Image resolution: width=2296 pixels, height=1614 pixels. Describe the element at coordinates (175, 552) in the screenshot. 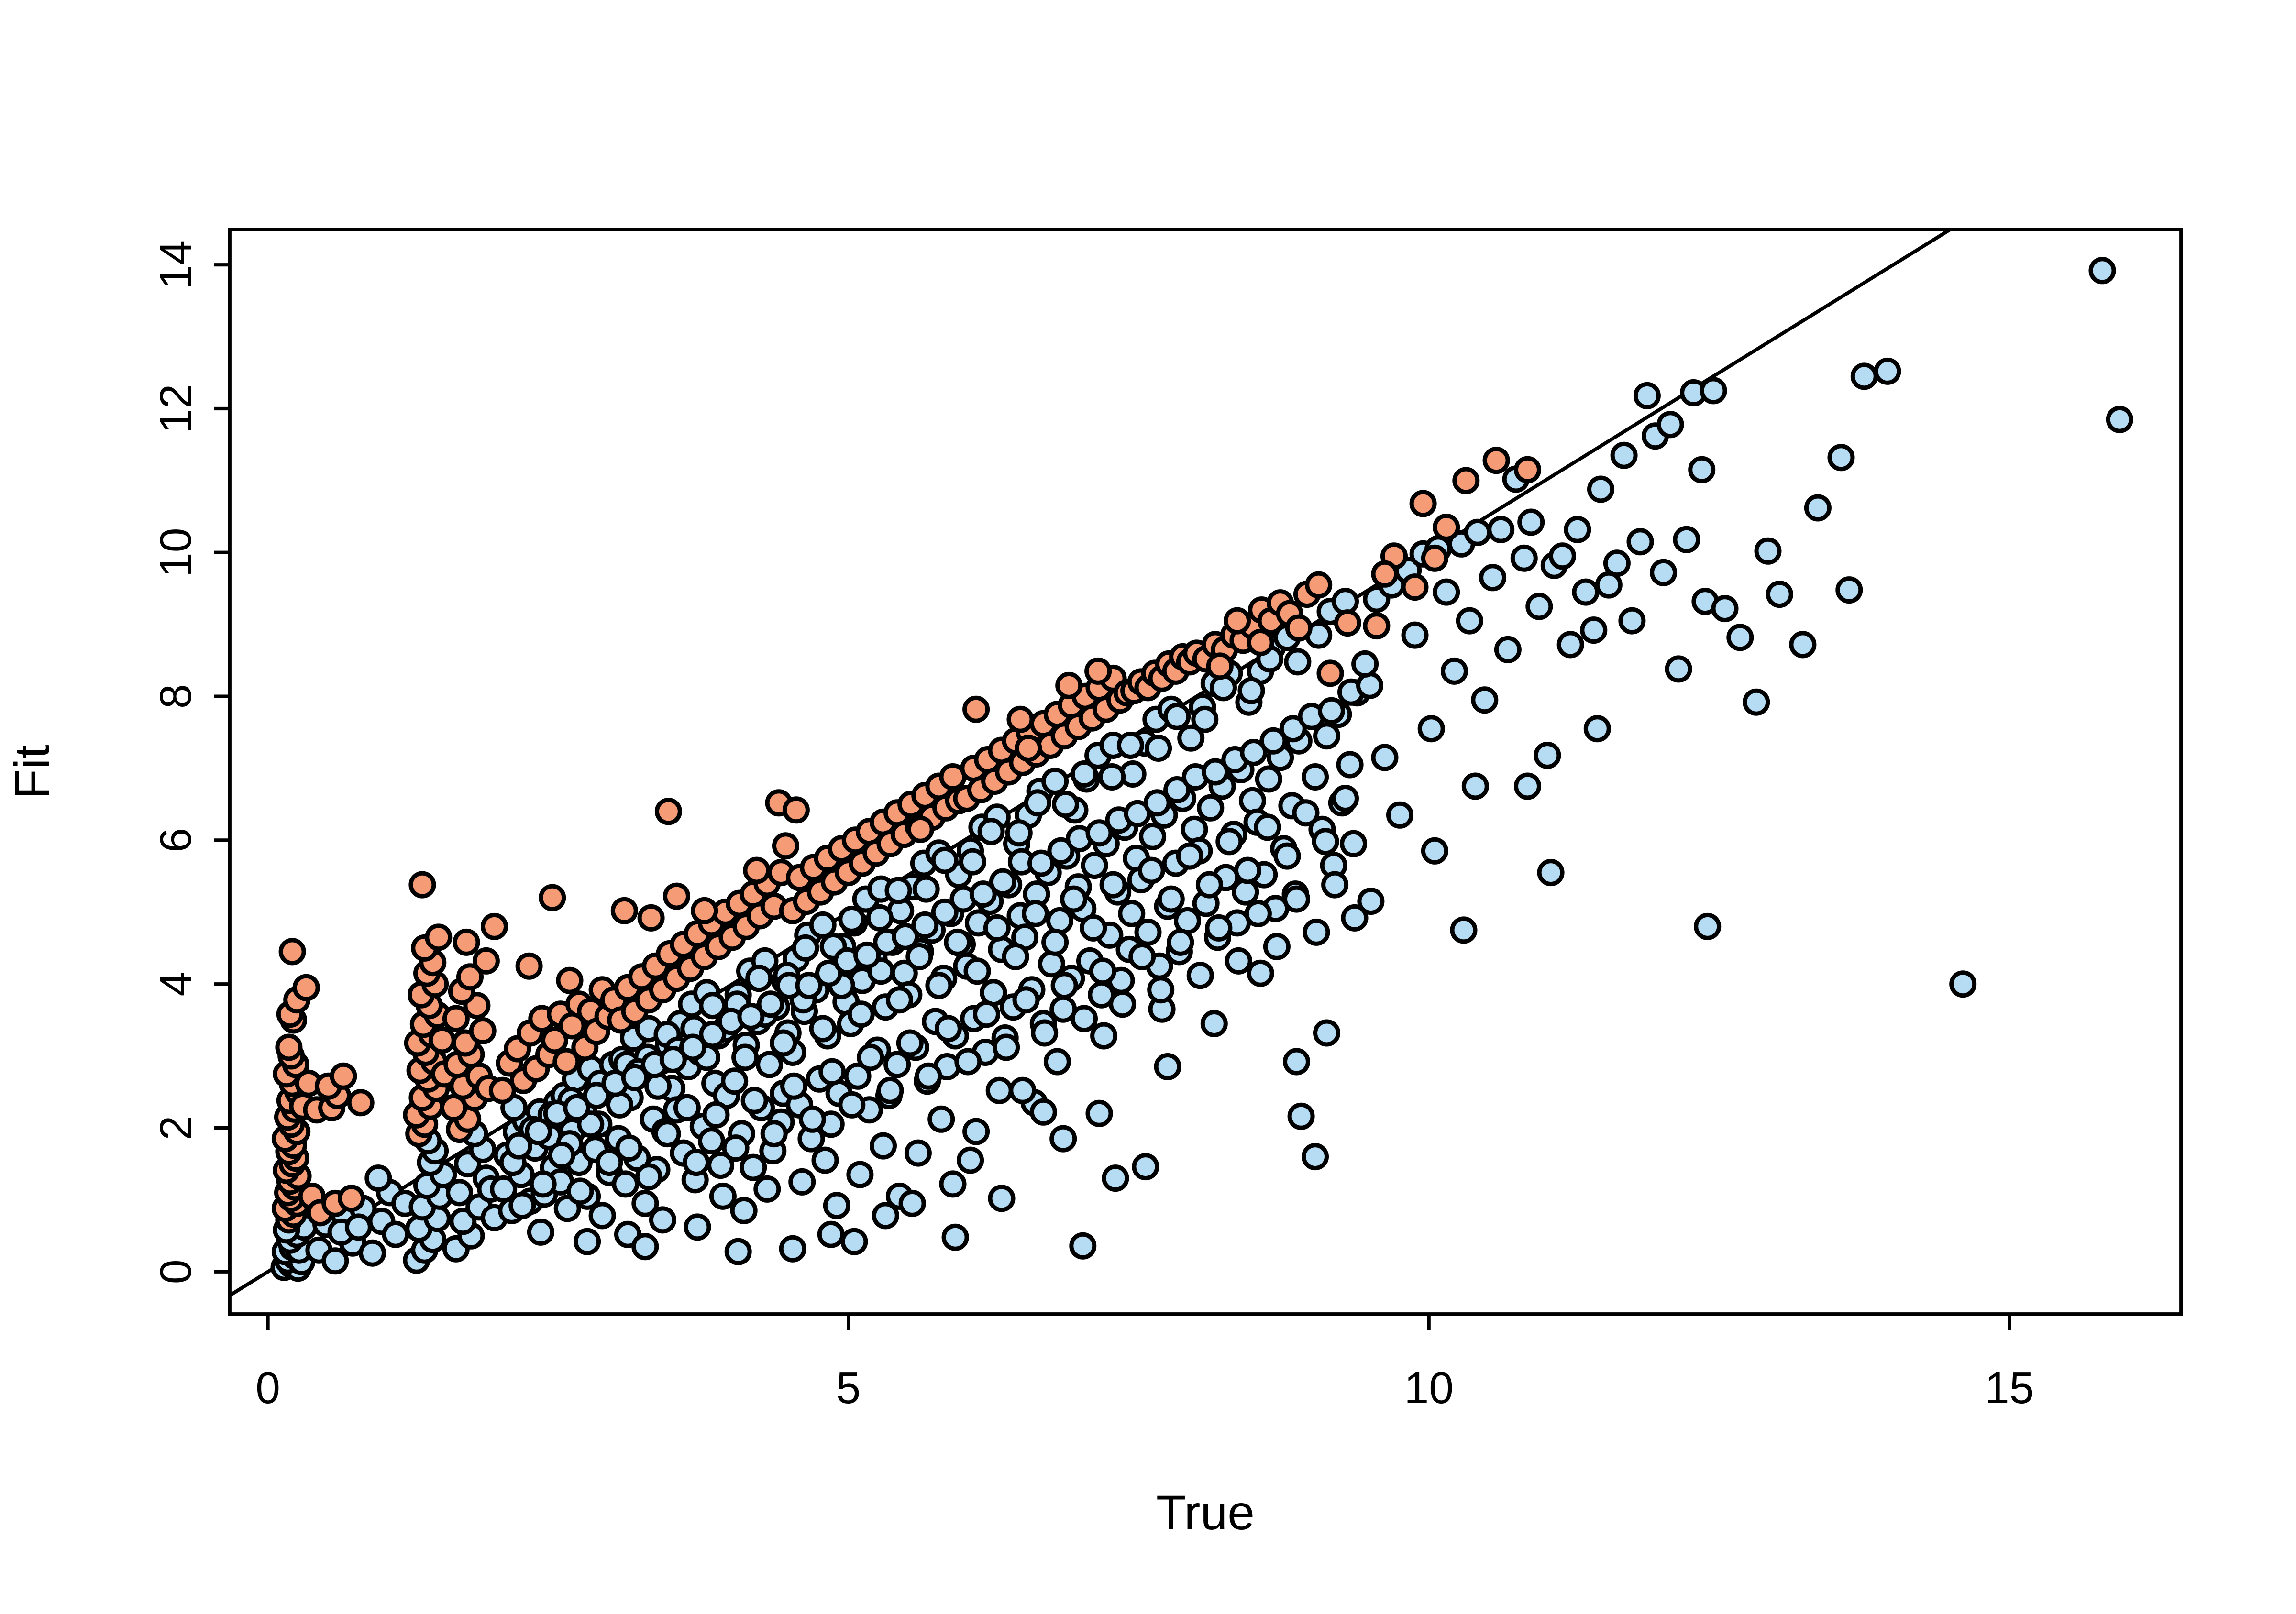

I see `y-tick-label: 10` at that location.